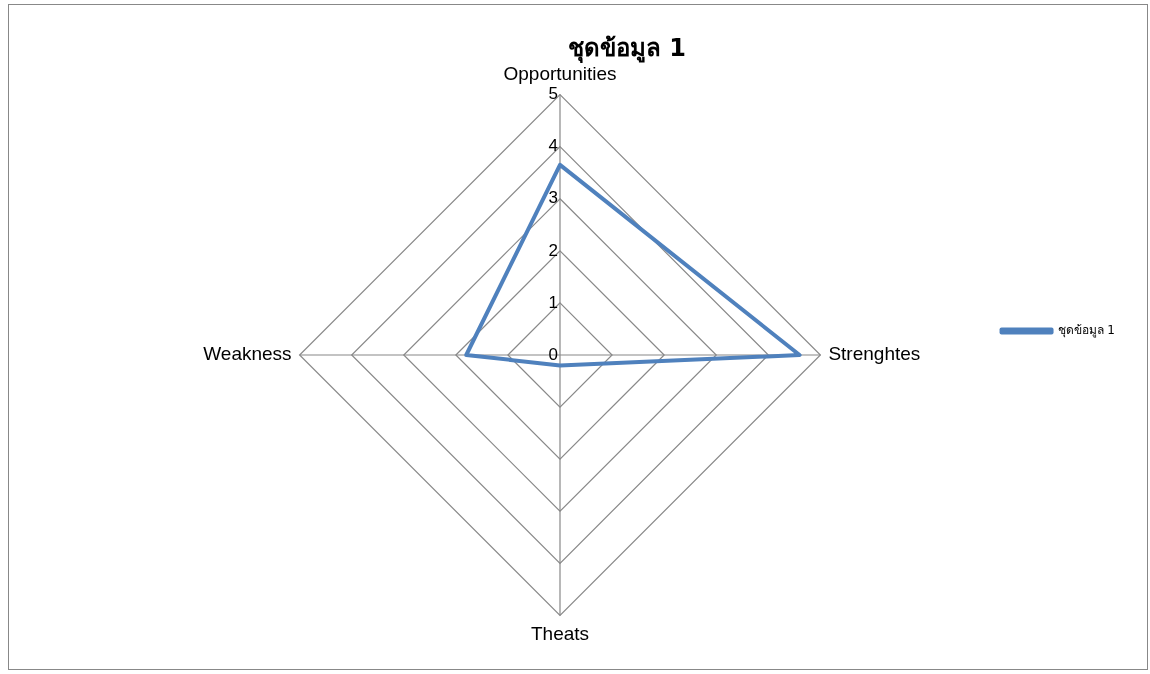  What do you see at coordinates (247, 354) in the screenshot?
I see `spoke-label: Weakness` at bounding box center [247, 354].